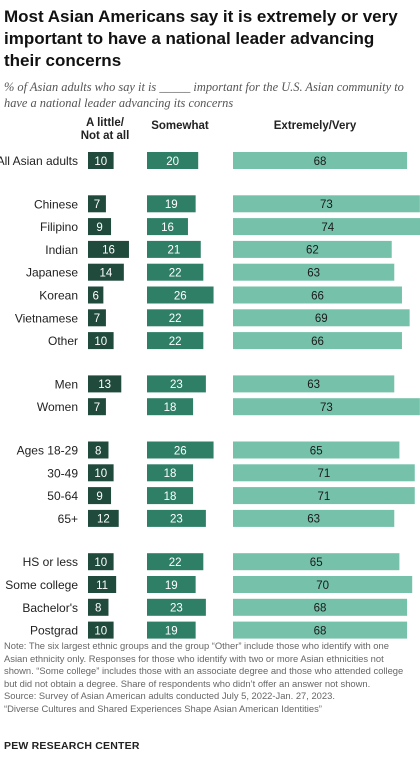 This screenshot has width=420, height=768. I want to click on bar-value-label: 66, so click(317, 296).